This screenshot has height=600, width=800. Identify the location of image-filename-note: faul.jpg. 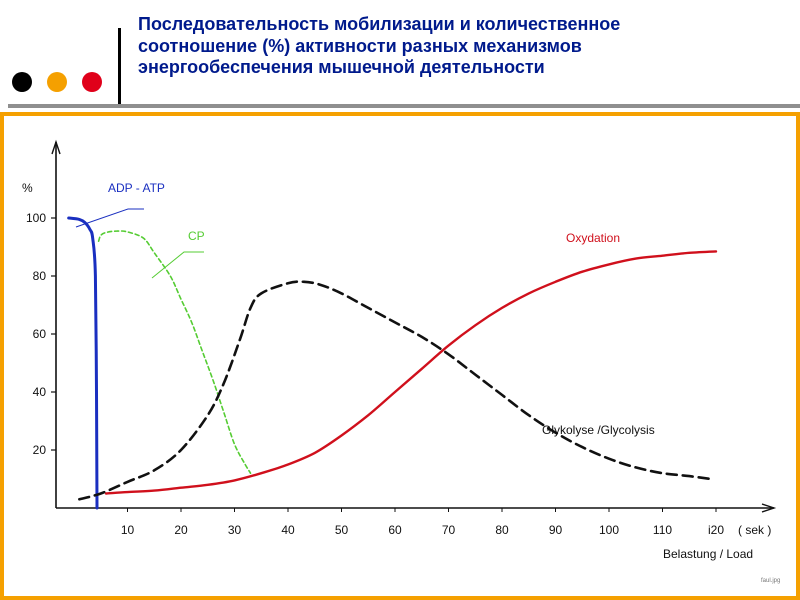
(770, 581).